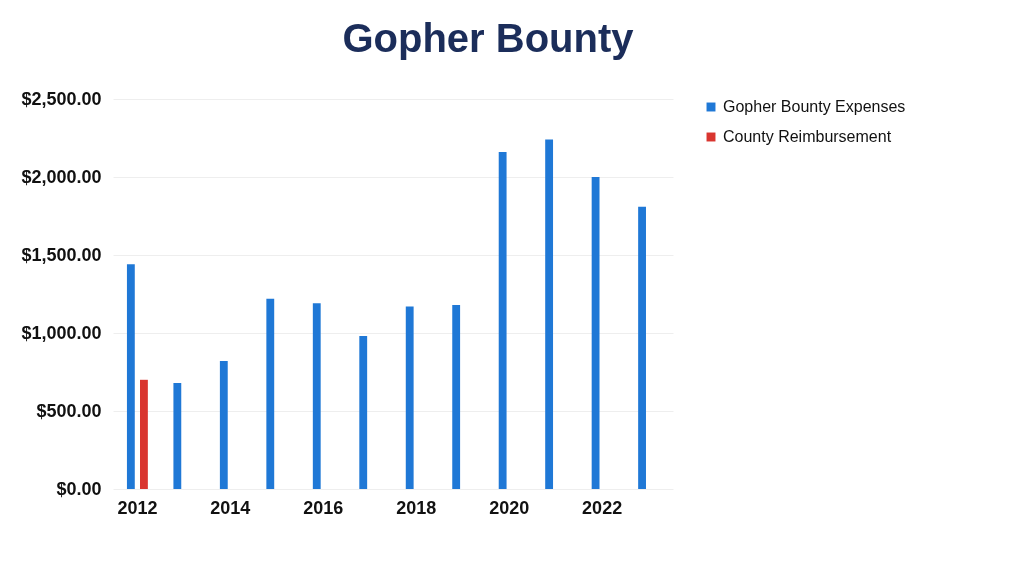 Image resolution: width=1021 pixels, height=576 pixels. What do you see at coordinates (416, 507) in the screenshot?
I see `x-tick-label: 2018` at bounding box center [416, 507].